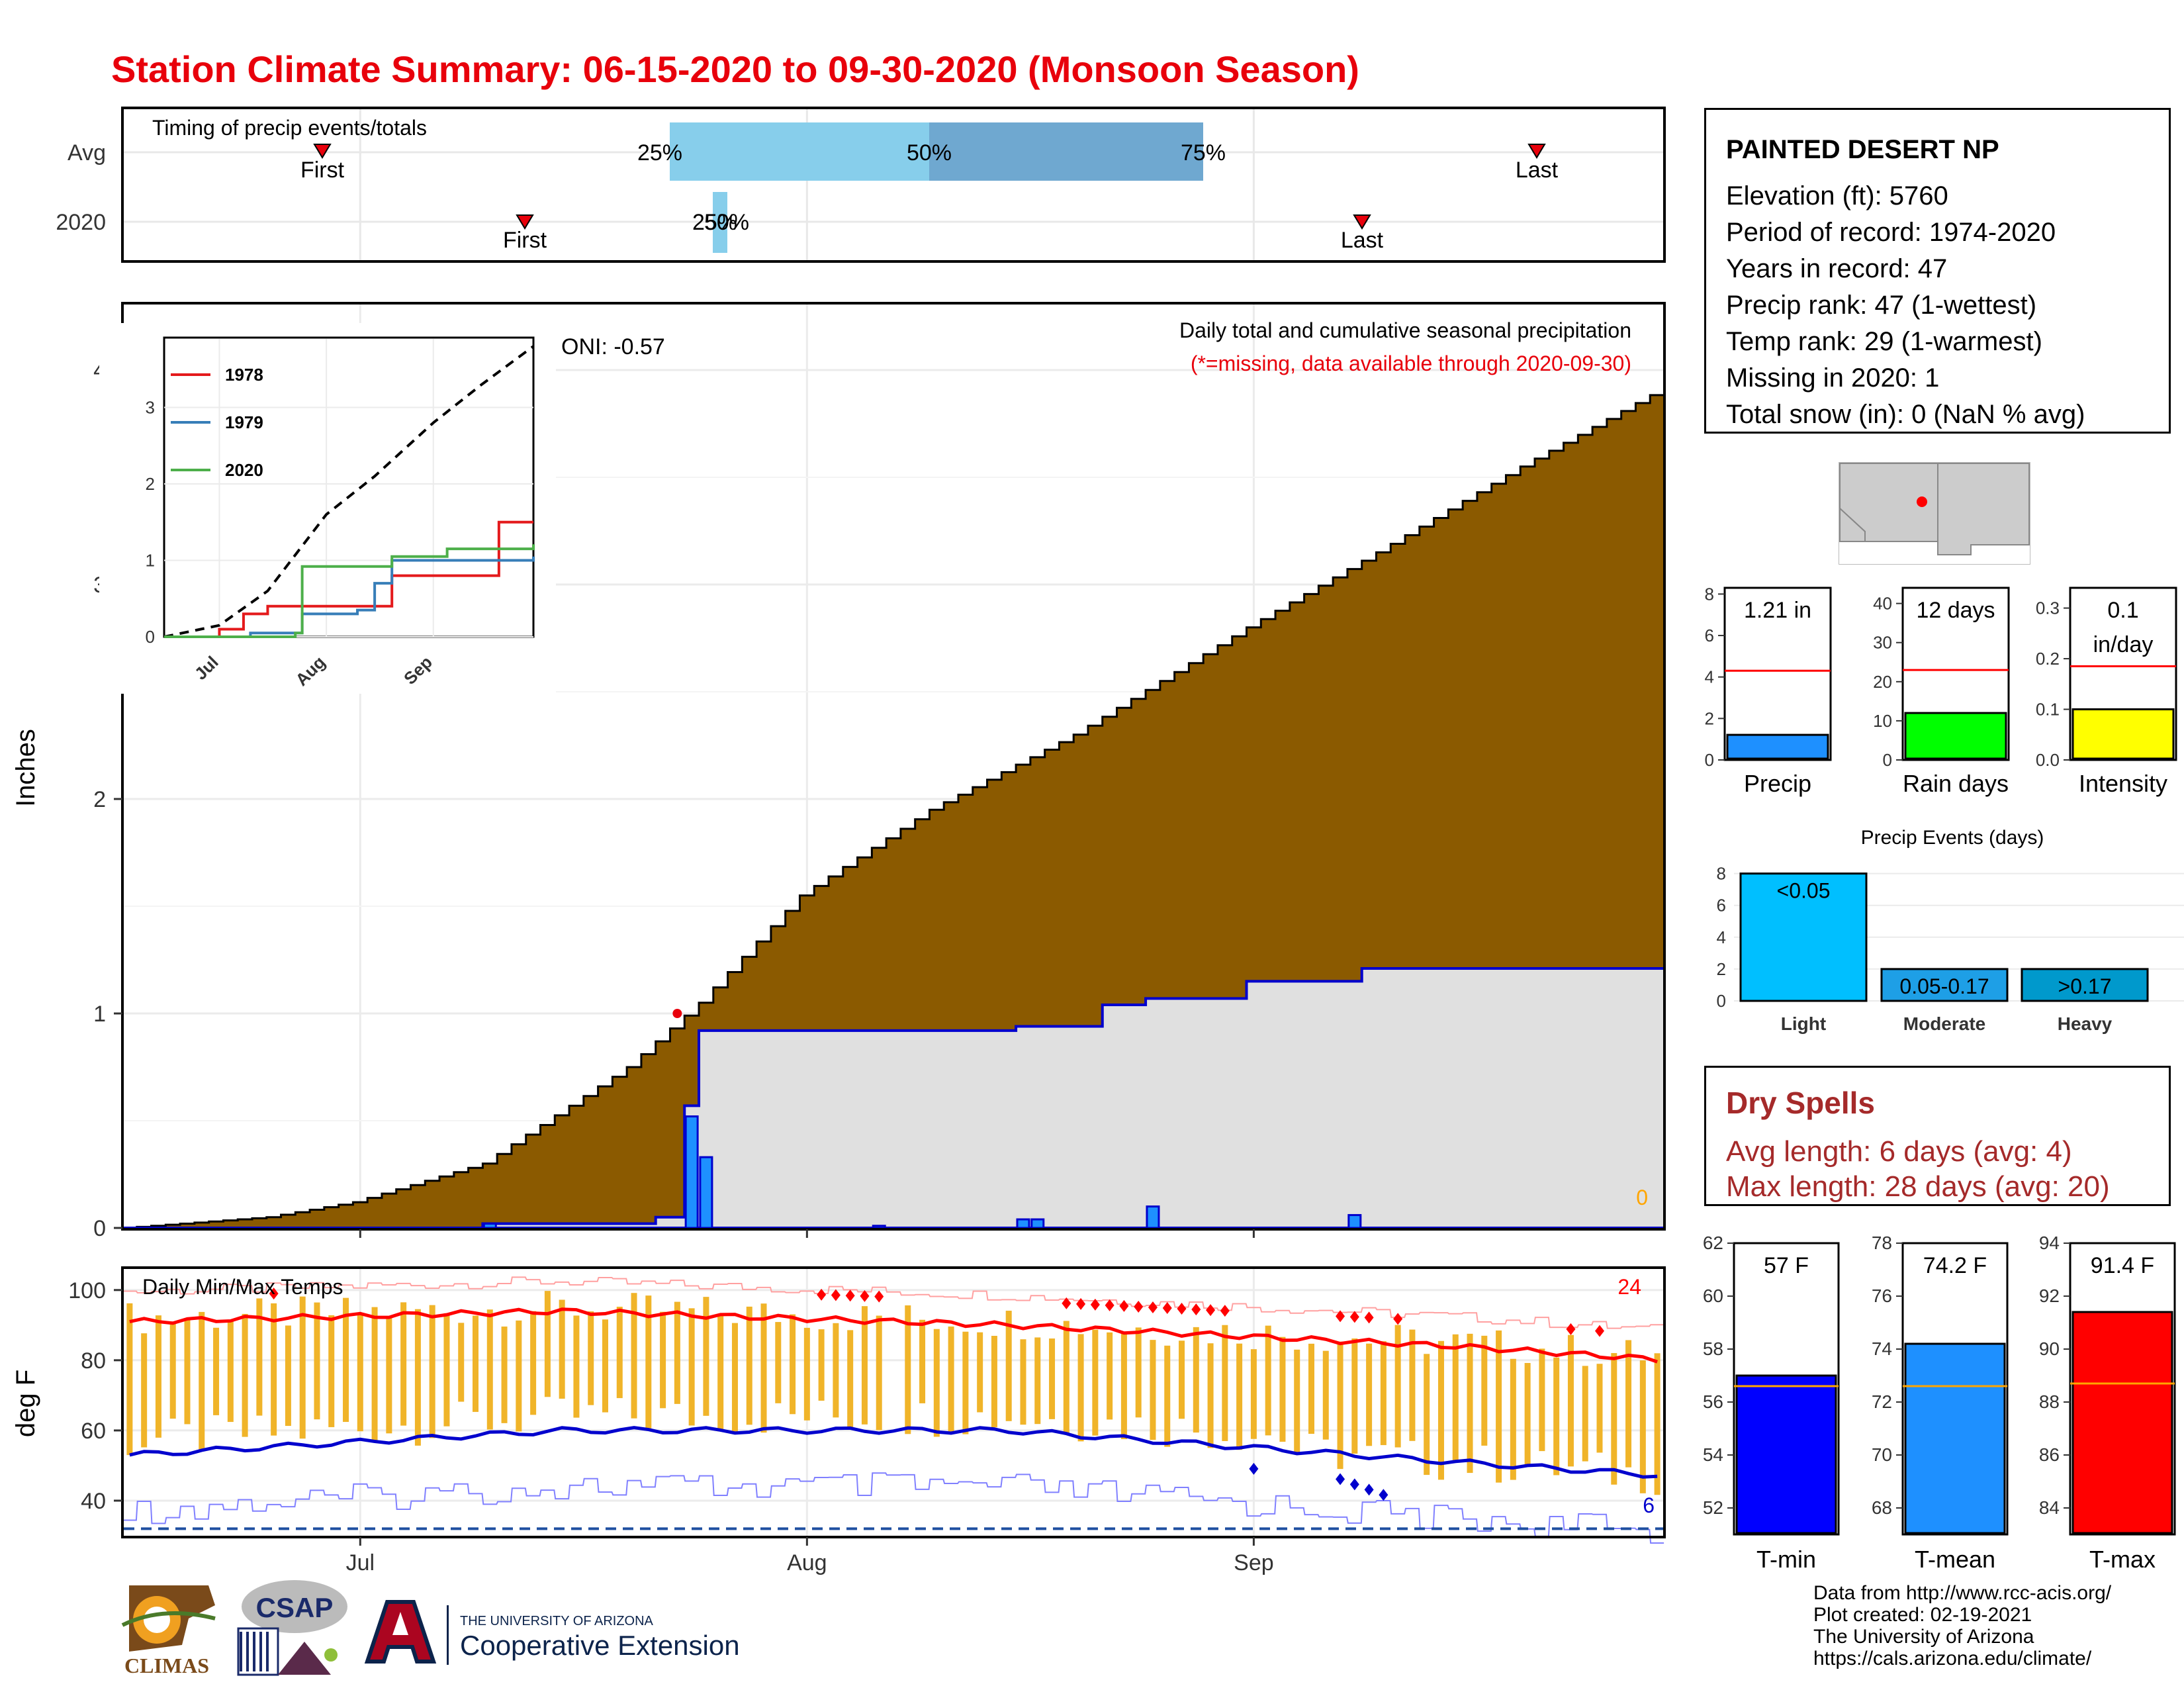  Describe the element at coordinates (1944, 1023) in the screenshot. I see `events-category-1: Moderate` at that location.